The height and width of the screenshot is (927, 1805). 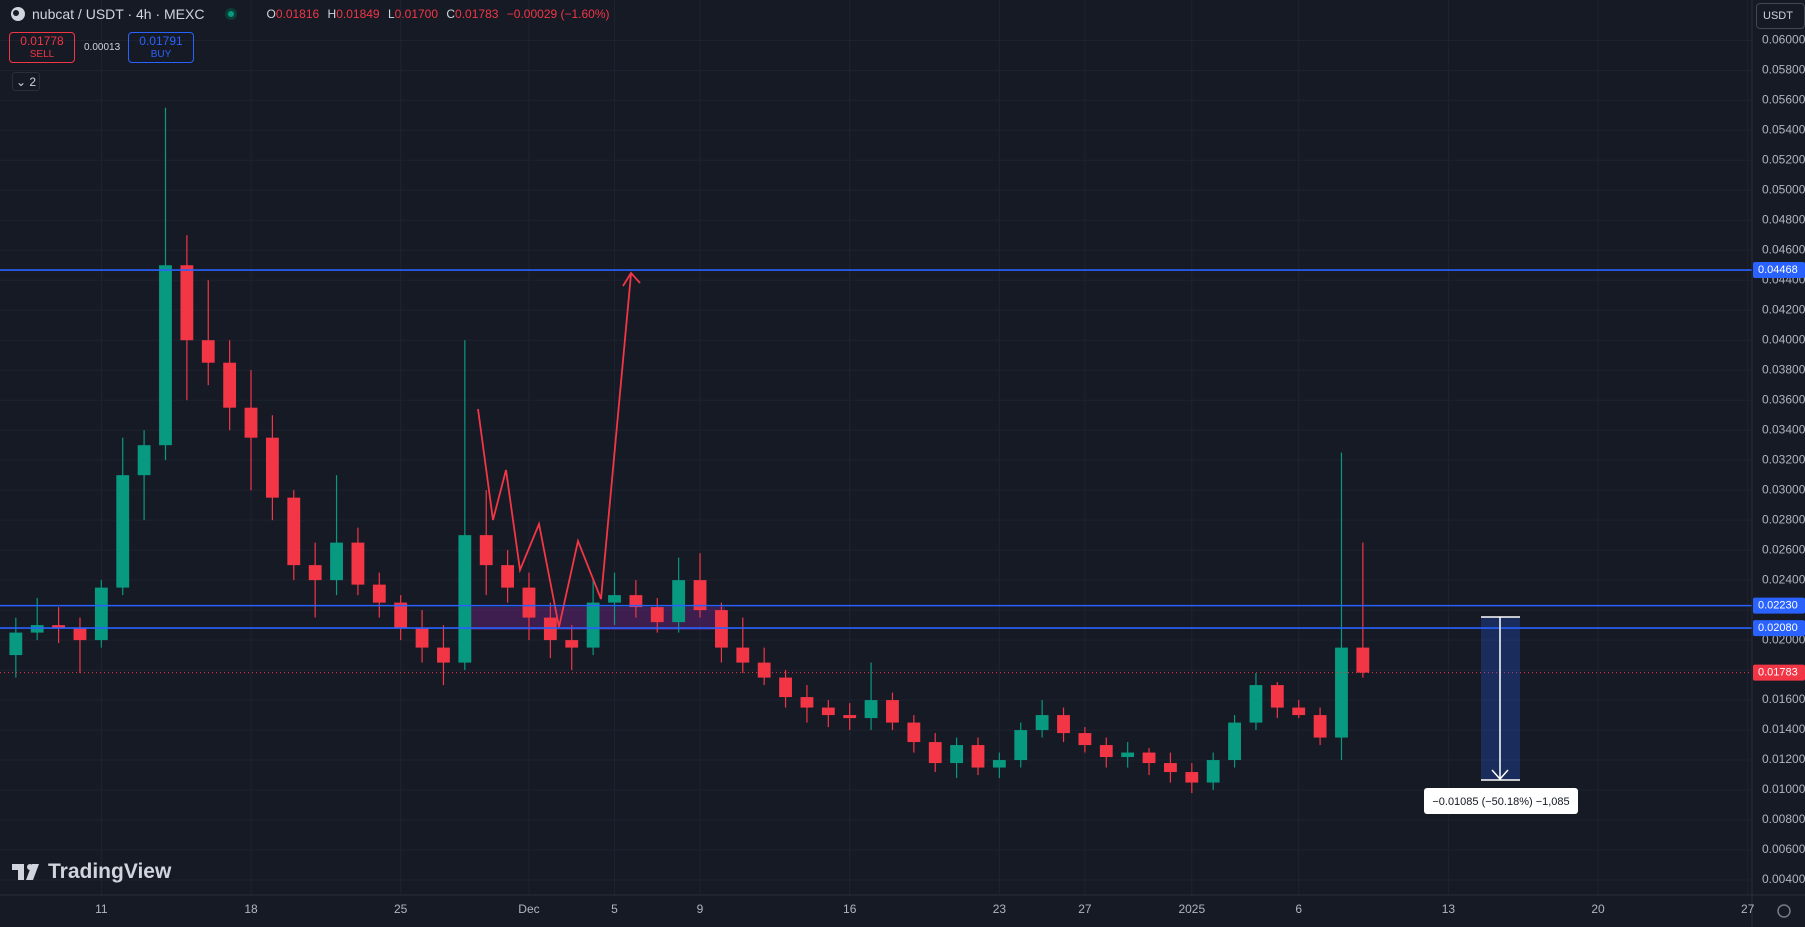 What do you see at coordinates (1783, 129) in the screenshot?
I see `y-tick-label: 0.05400` at bounding box center [1783, 129].